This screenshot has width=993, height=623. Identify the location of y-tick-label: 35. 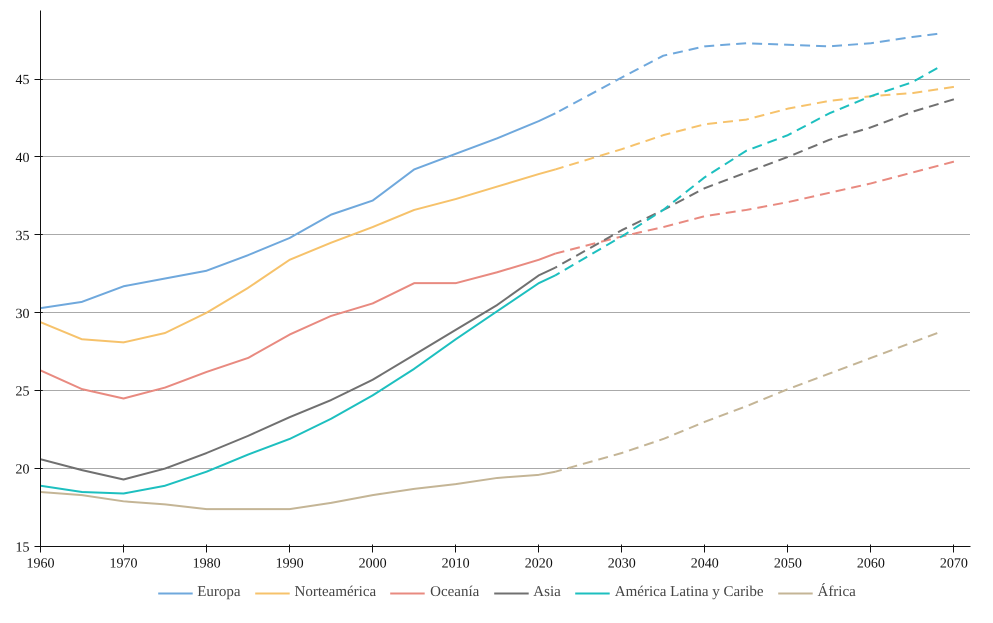
(23, 236).